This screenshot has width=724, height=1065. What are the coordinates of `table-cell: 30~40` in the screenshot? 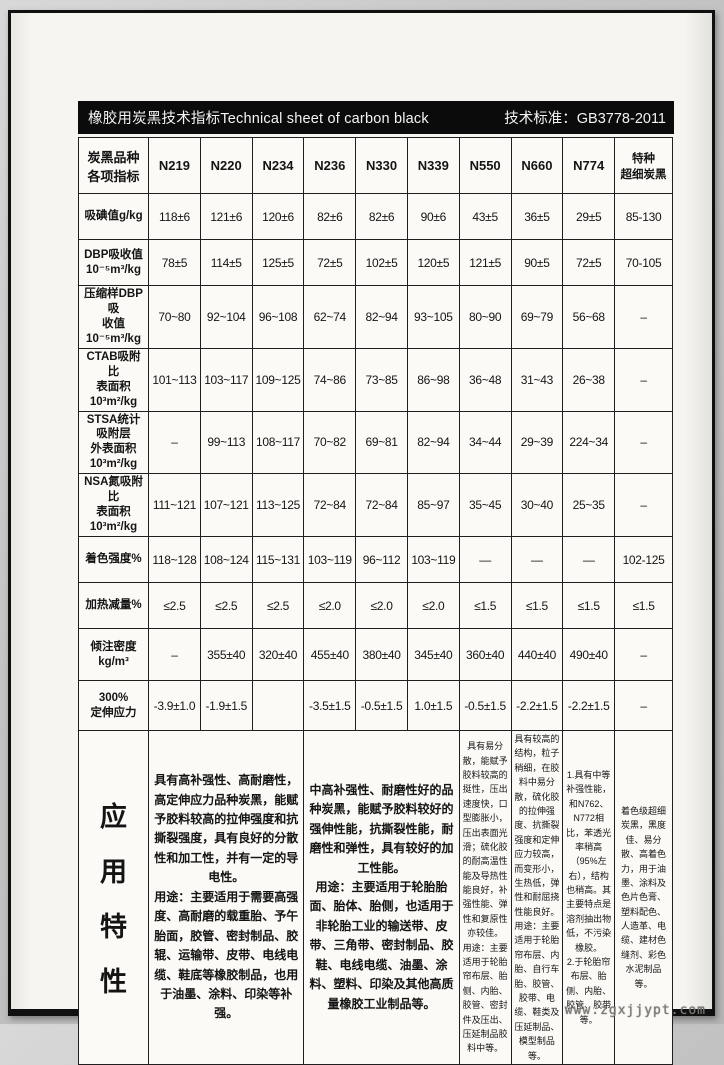 It's located at (537, 505).